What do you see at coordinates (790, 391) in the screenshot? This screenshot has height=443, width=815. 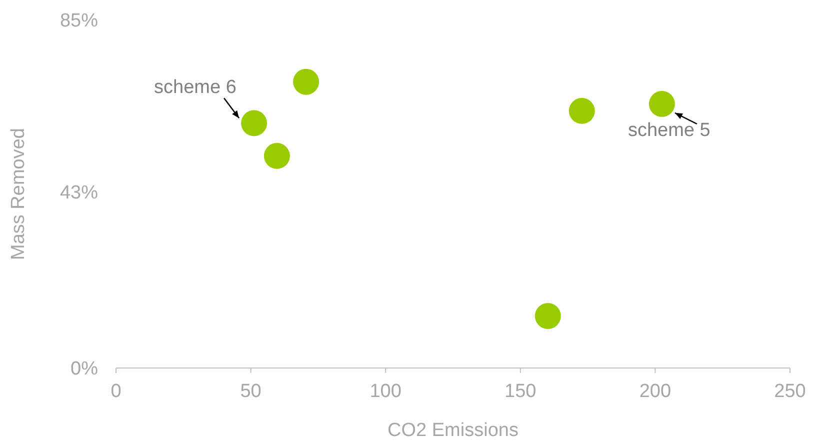 I see `x-tick-label: 250` at bounding box center [790, 391].